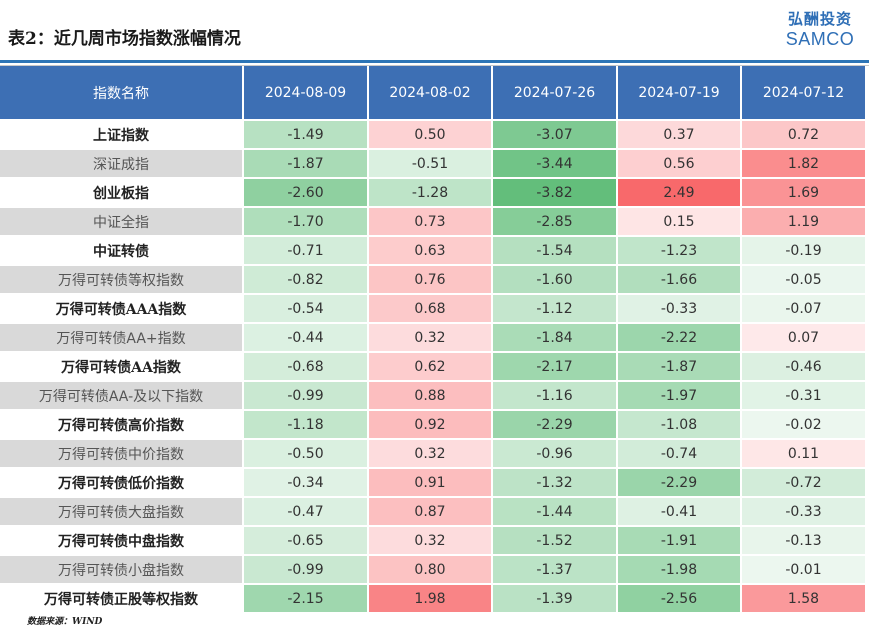 This screenshot has height=640, width=869. I want to click on value-cell: 0.73, so click(429, 221).